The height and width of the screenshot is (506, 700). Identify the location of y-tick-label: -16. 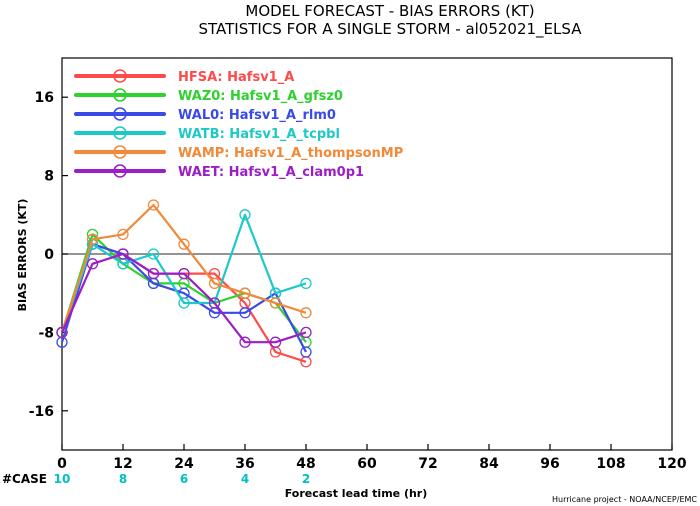
(41, 412).